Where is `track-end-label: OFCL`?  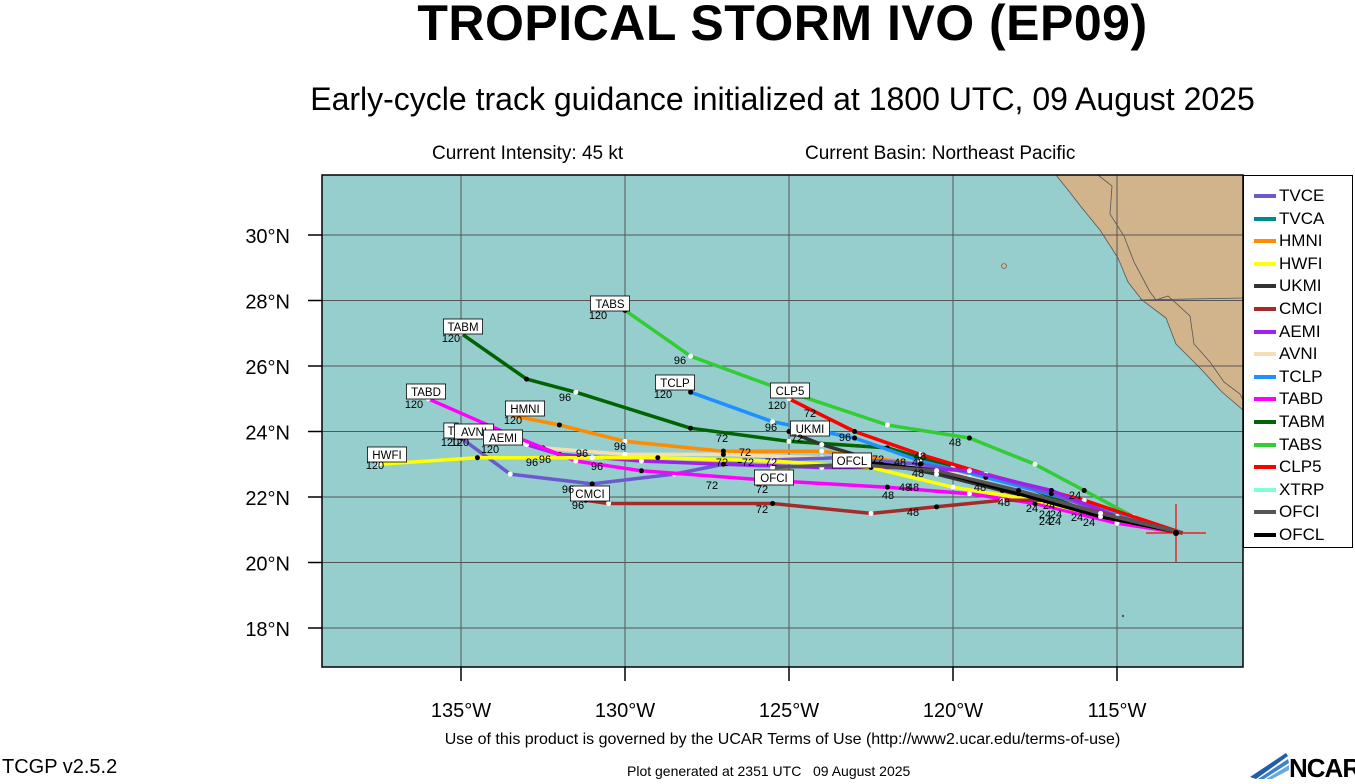
track-end-label: OFCL is located at coordinates (852, 462).